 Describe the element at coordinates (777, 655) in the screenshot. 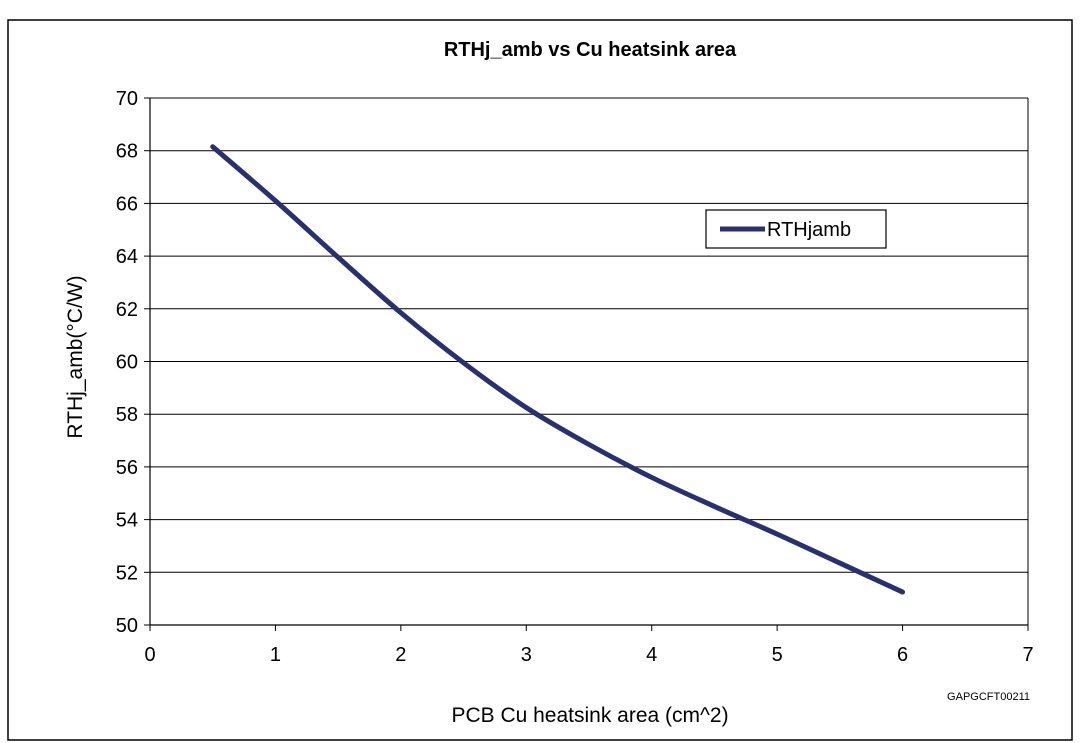

I see `x-tick-label-5: 5` at that location.